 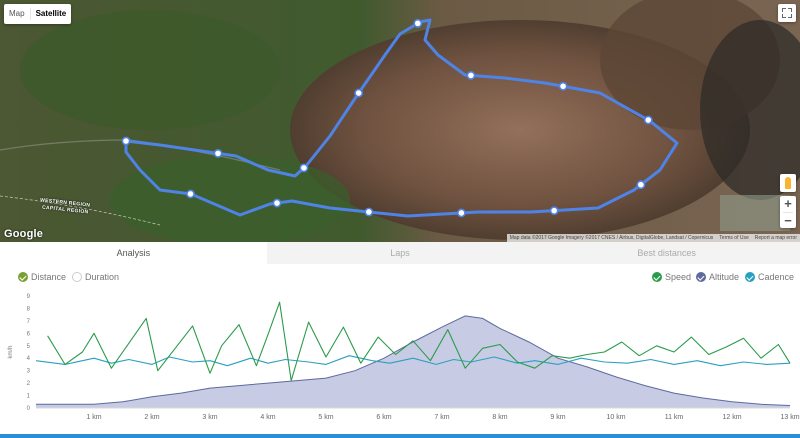 I want to click on x-tick-label: 9 km, so click(x=557, y=417).